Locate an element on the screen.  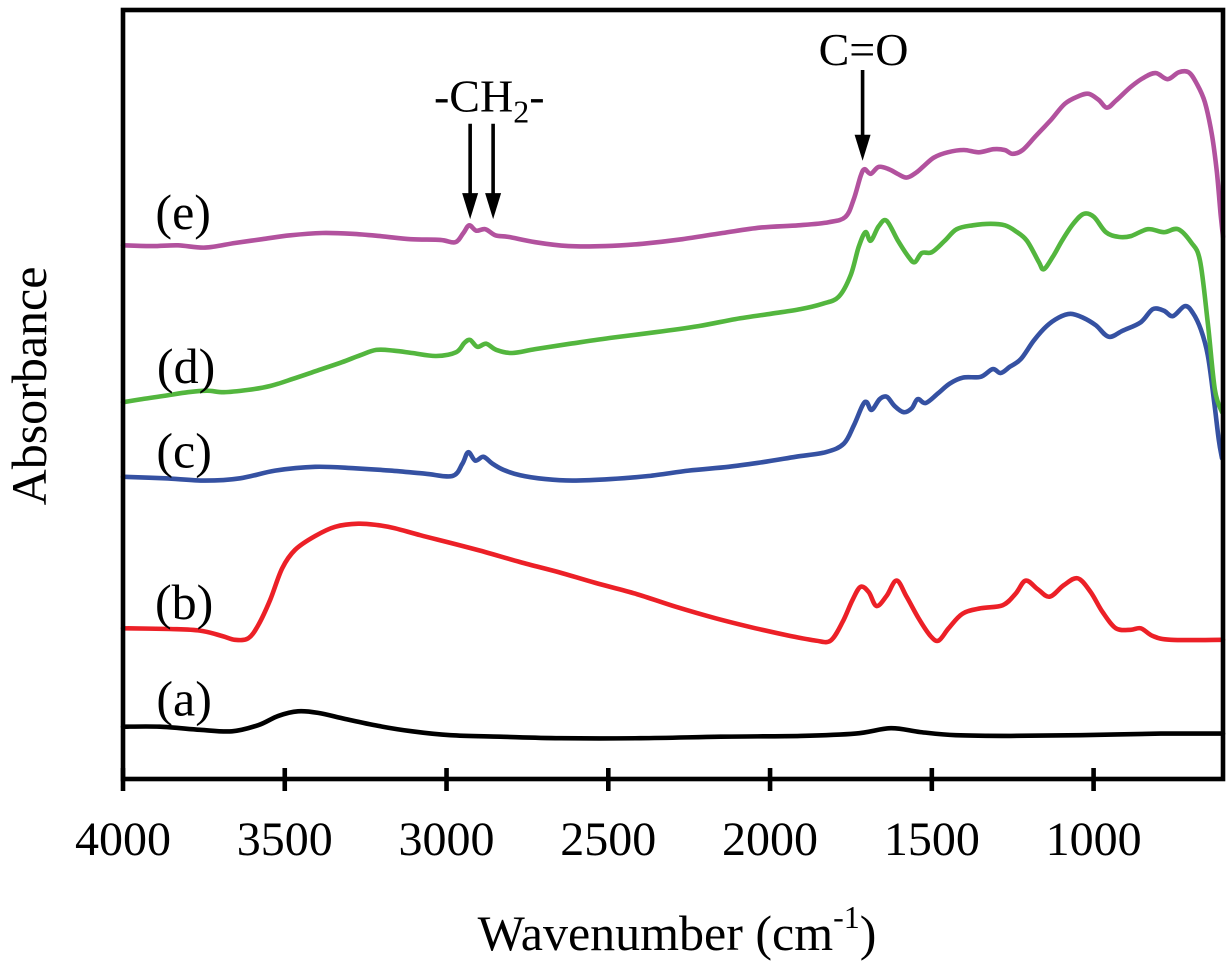
x-tick-label-2000: 2000 is located at coordinates (770, 839).